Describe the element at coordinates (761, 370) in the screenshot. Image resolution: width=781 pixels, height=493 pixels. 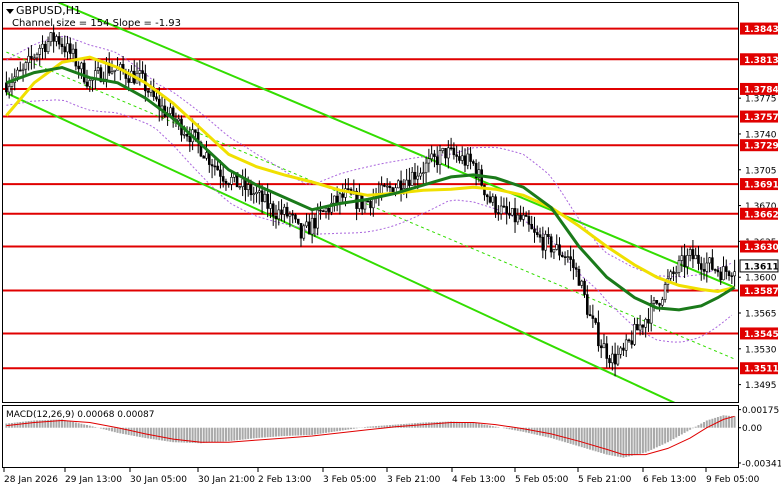
I see `level-label: 1.3511` at that location.